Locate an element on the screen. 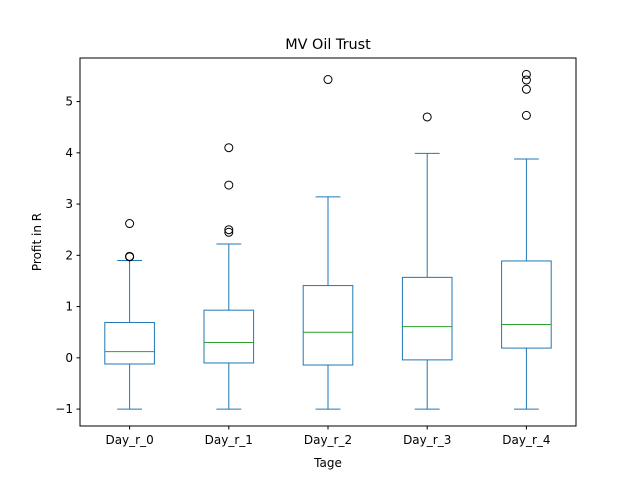 Image resolution: width=640 pixels, height=480 pixels. y-axis-label: Profit in R is located at coordinates (37, 242).